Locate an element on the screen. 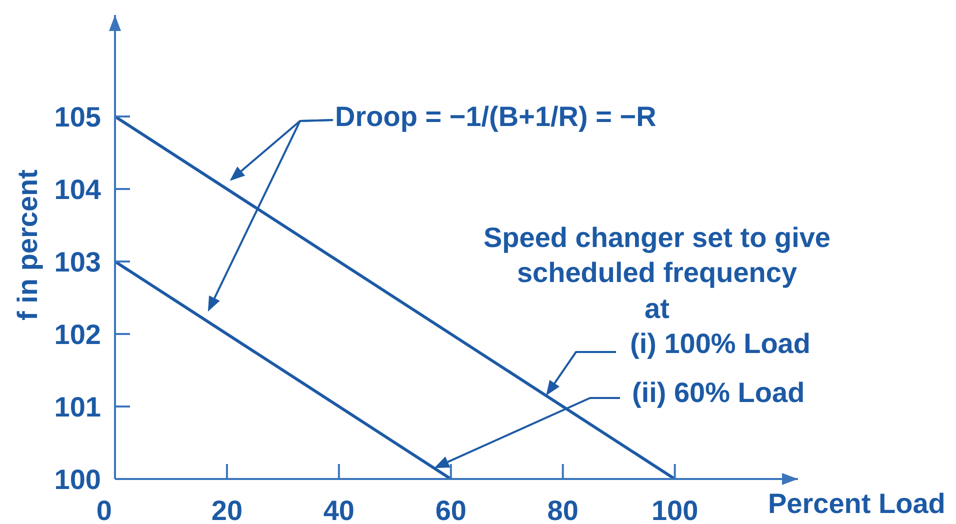  x-tick-label: 60 is located at coordinates (450, 509).